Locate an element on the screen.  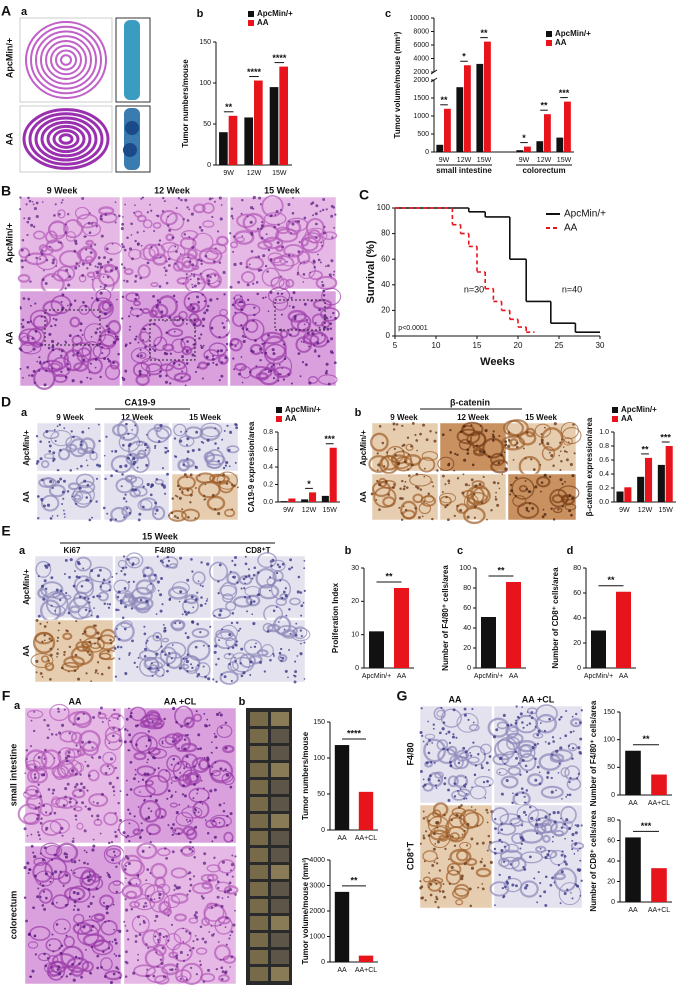
panel-letter: b is located at coordinates (348, 551).